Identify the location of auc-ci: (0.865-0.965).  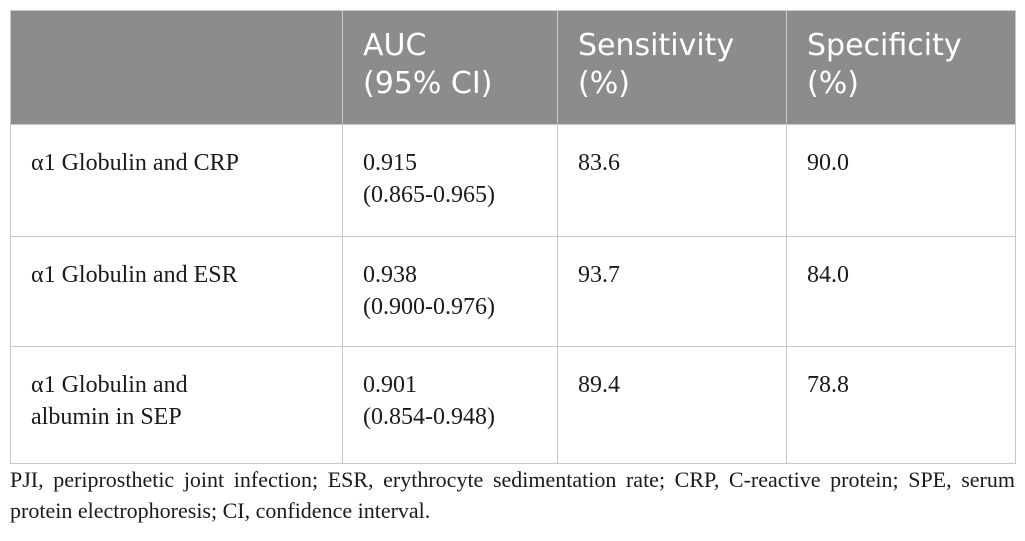
(429, 195).